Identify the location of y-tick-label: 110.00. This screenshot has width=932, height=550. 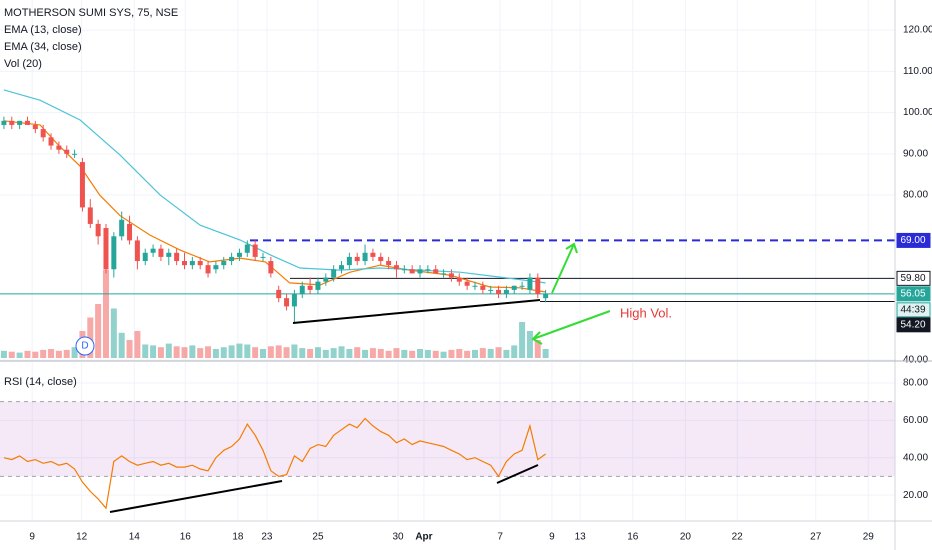
(917, 71).